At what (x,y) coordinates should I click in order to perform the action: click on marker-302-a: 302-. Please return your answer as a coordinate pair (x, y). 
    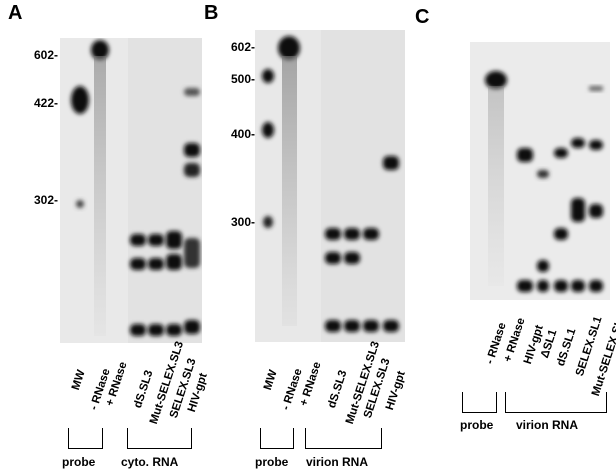
    Looking at the image, I should click on (45, 200).